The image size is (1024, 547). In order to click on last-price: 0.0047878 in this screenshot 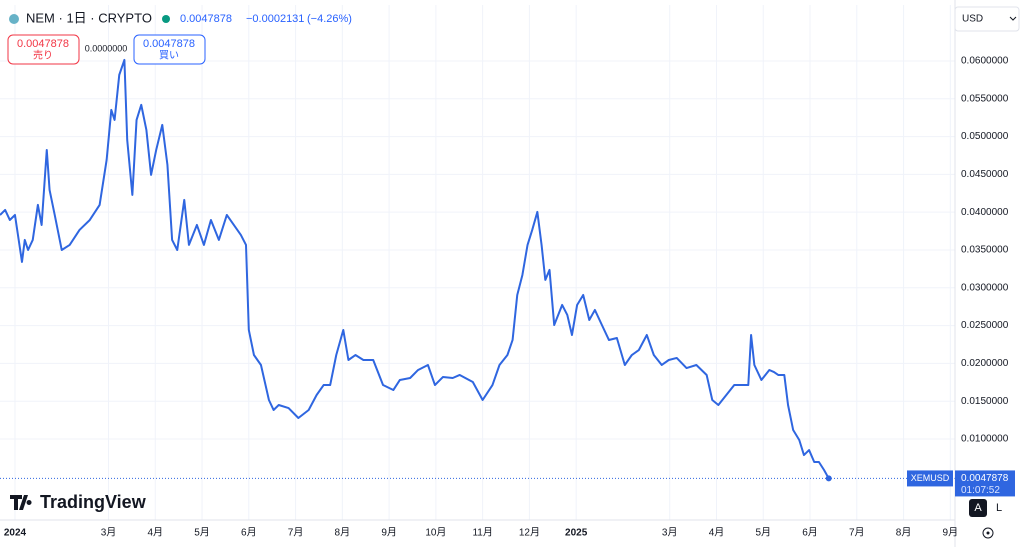, I will do `click(206, 19)`.